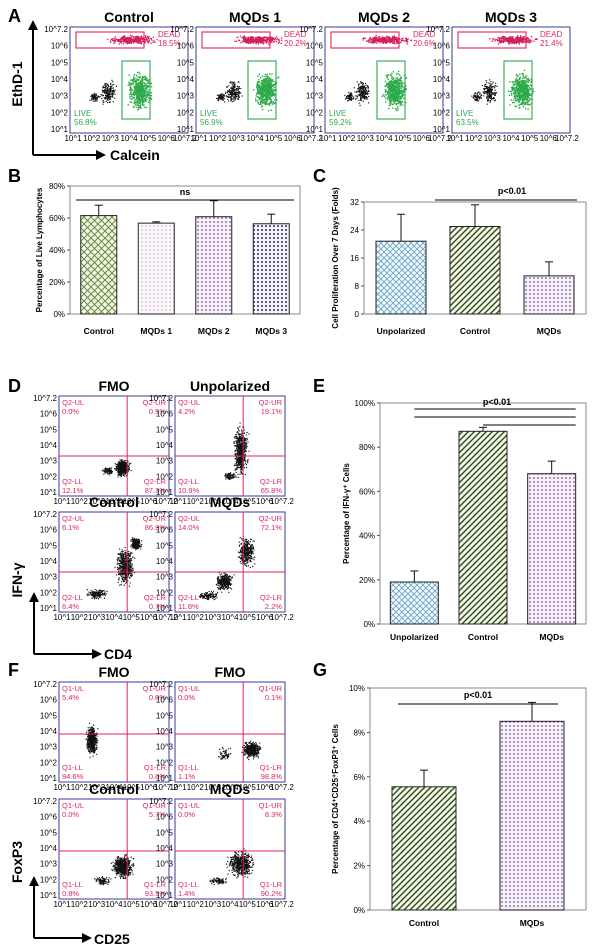  I want to click on category-label: MQDs, so click(532, 923).